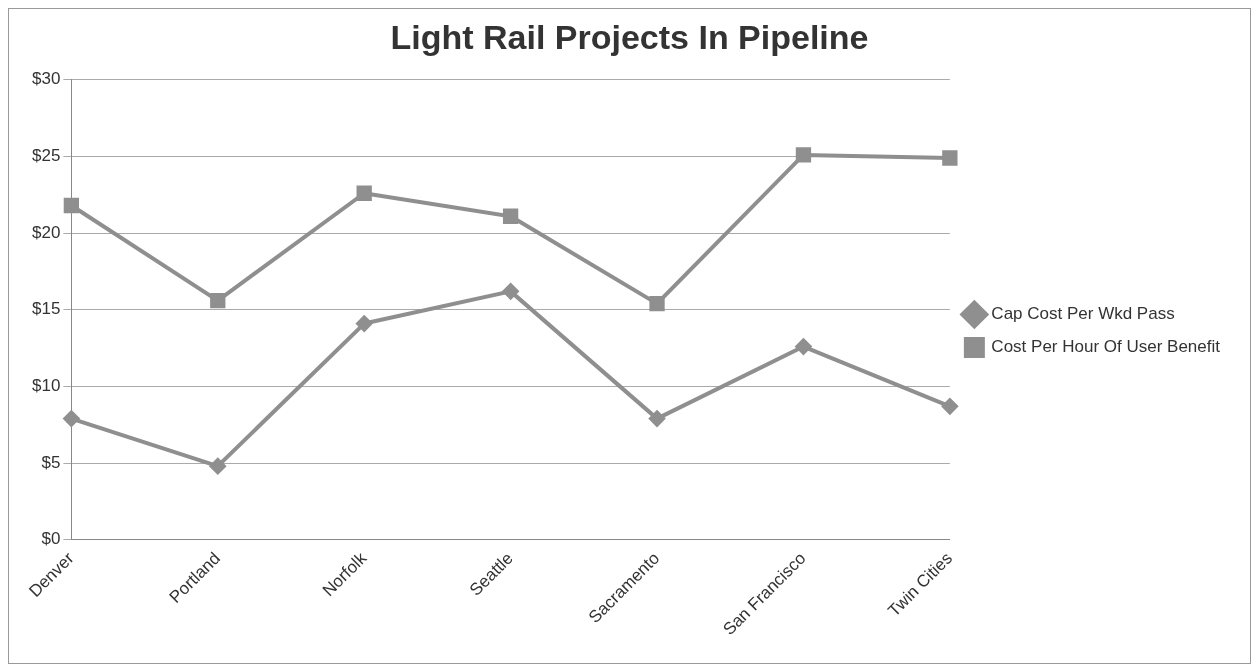 The width and height of the screenshot is (1259, 672). Describe the element at coordinates (46, 156) in the screenshot. I see `y-tick-label: $25` at that location.